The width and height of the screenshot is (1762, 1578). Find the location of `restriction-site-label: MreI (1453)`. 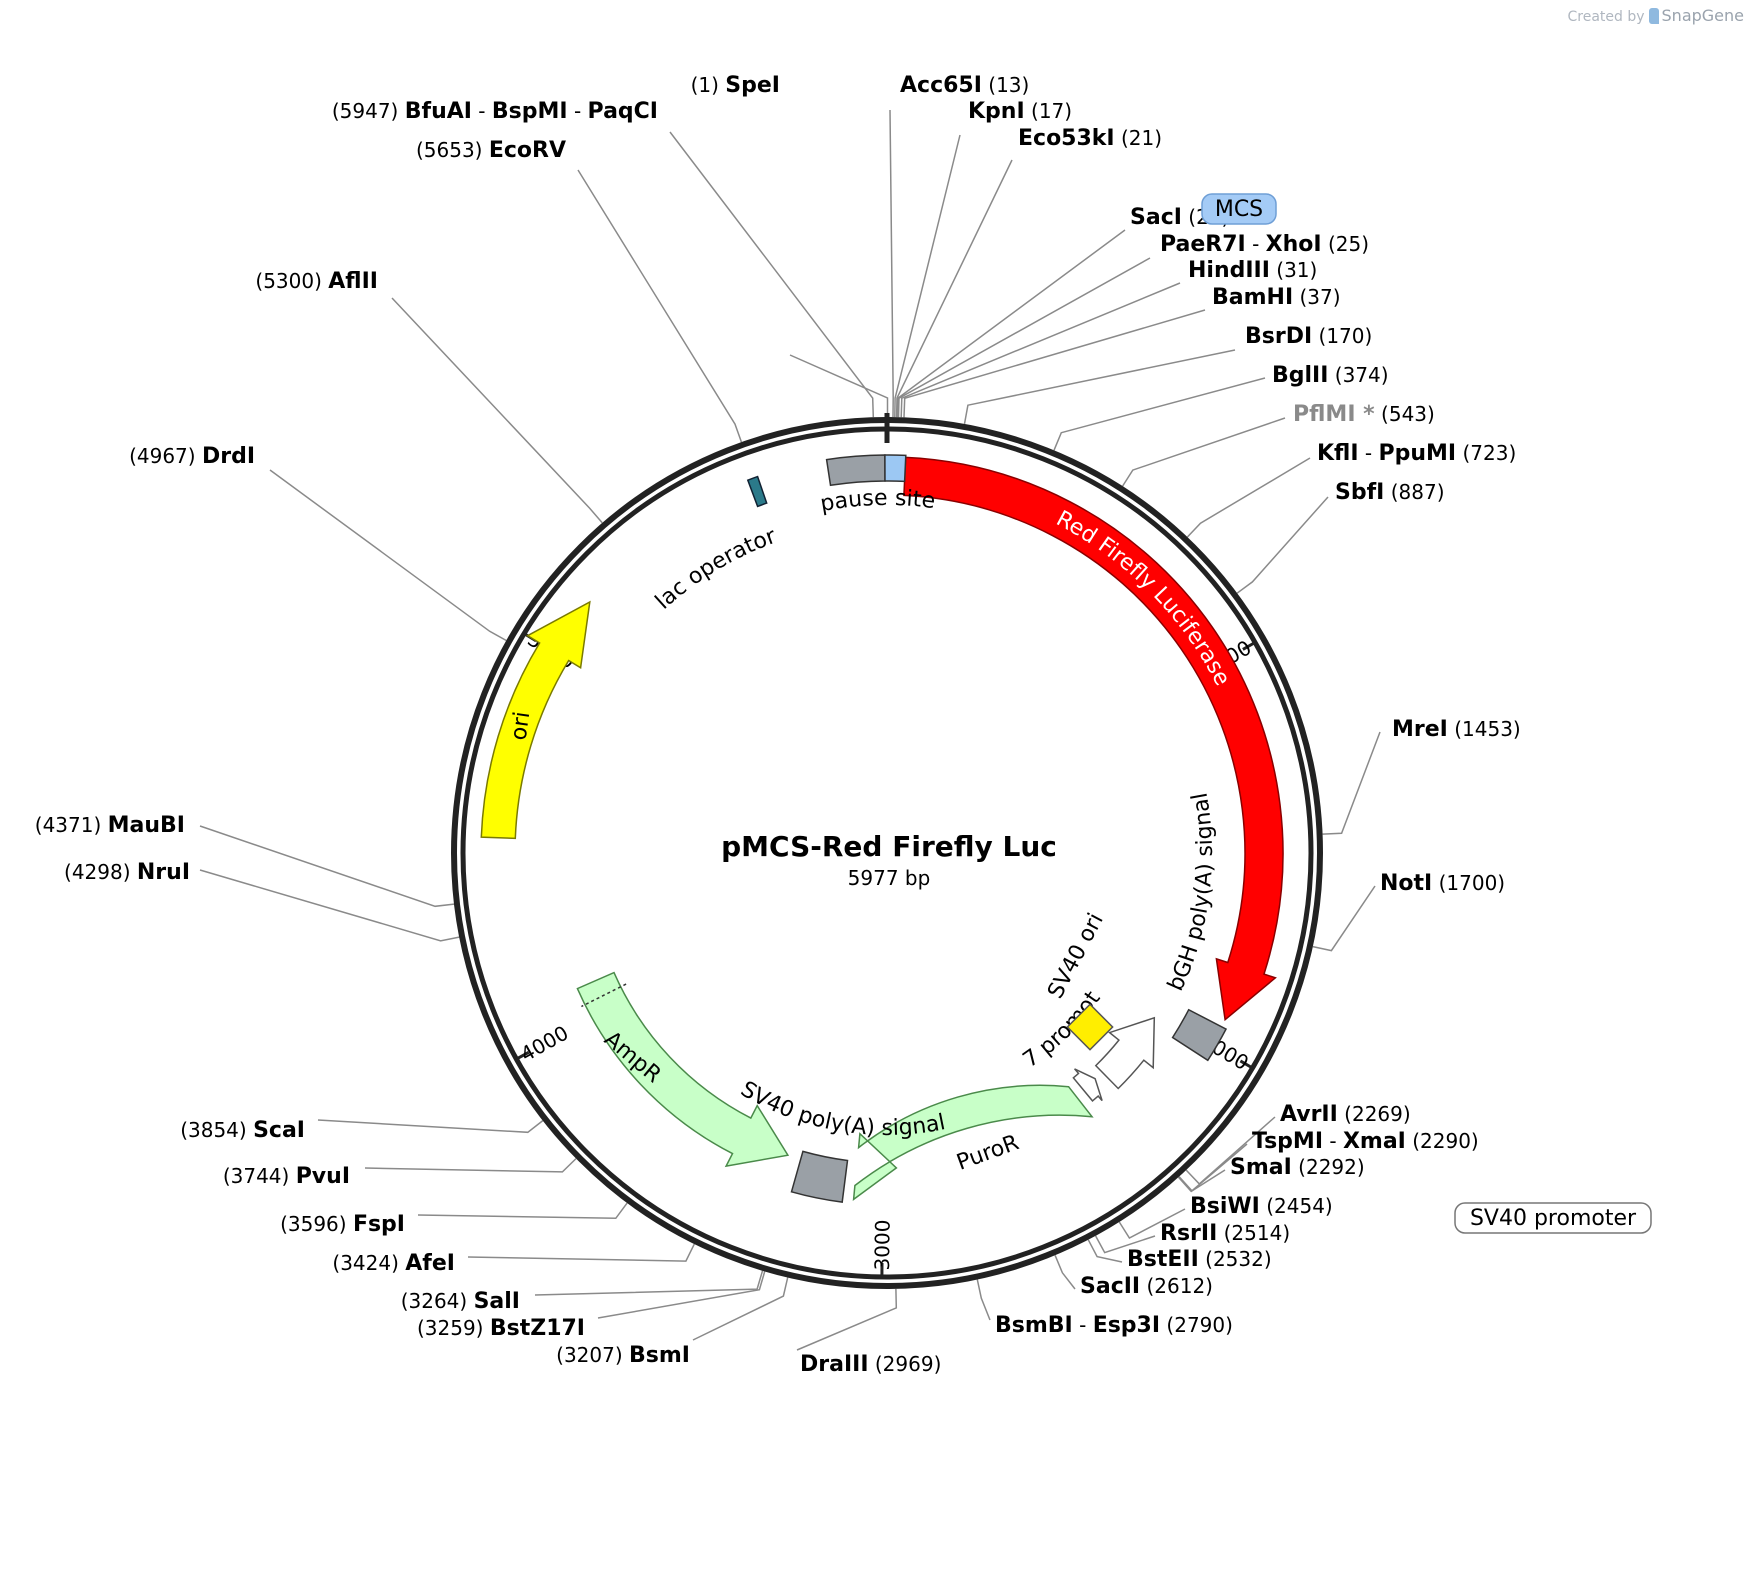

restriction-site-label: MreI (1453) is located at coordinates (1456, 729).